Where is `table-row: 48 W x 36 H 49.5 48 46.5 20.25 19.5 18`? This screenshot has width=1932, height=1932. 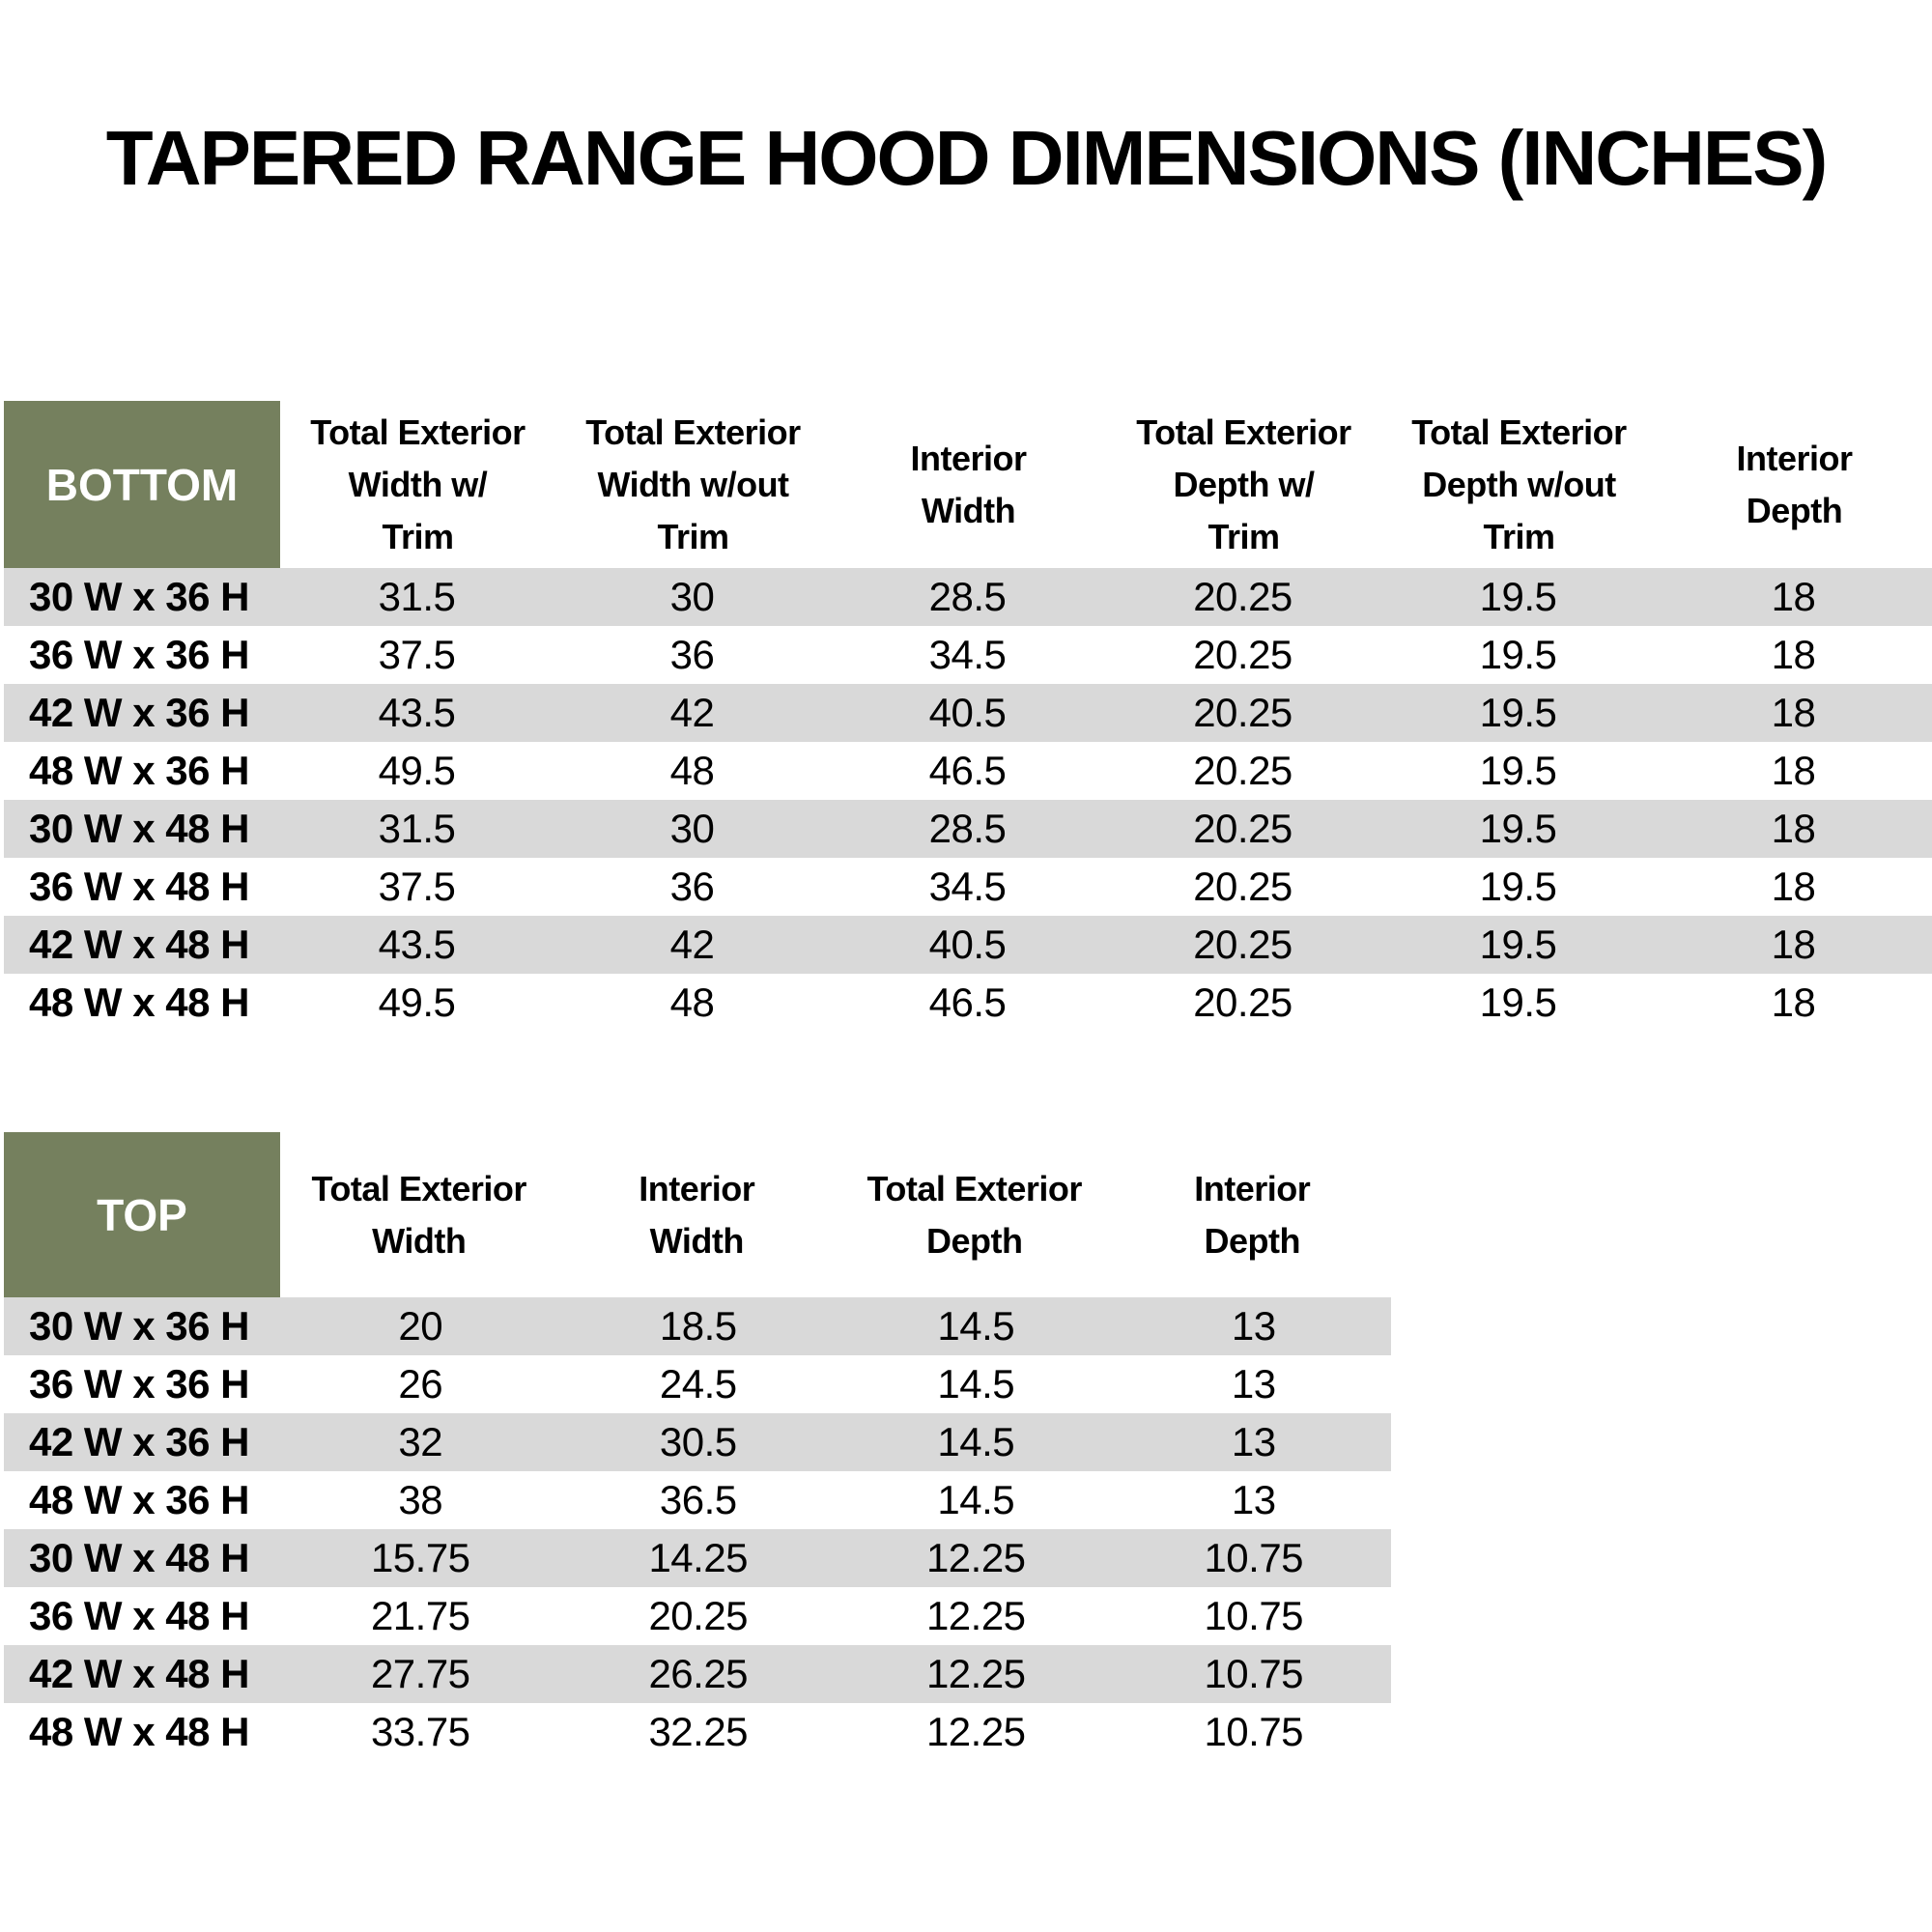 table-row: 48 W x 36 H 49.5 48 46.5 20.25 19.5 18 is located at coordinates (968, 771).